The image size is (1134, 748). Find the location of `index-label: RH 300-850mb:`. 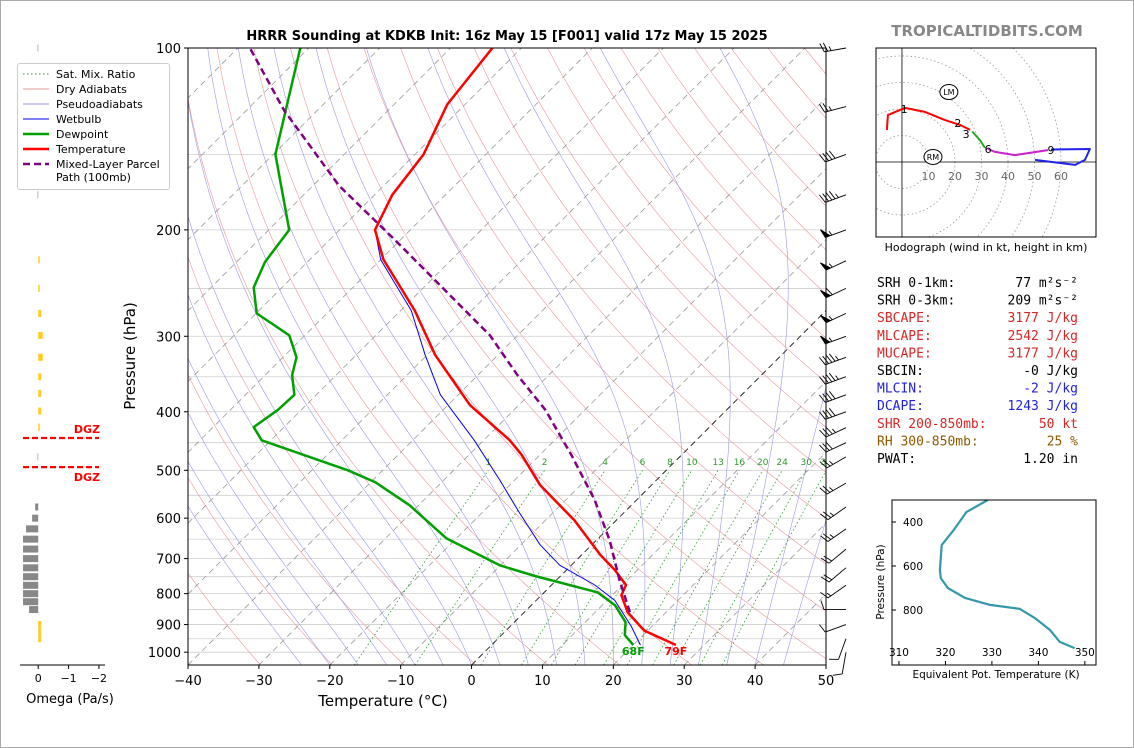

index-label: RH 300-850mb: is located at coordinates (928, 441).